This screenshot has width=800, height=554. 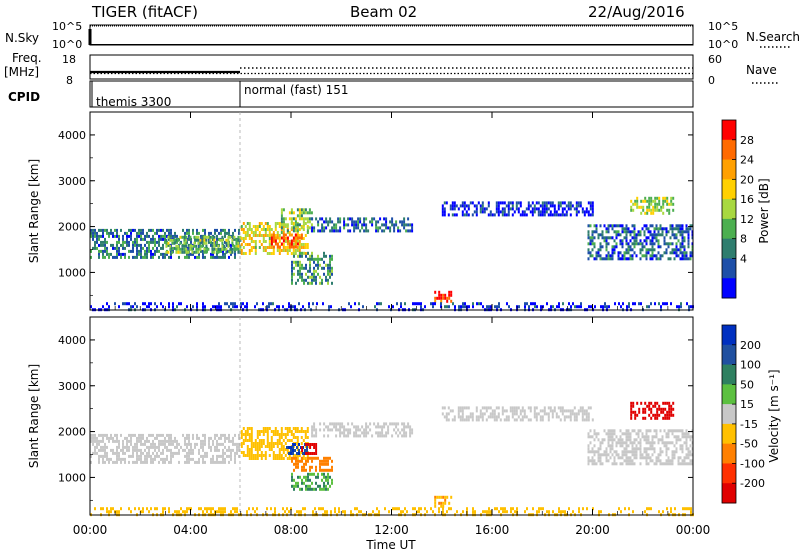 What do you see at coordinates (402, 35) in the screenshot?
I see `nsky-panel: N.Sky 10^5 10^0 10^5 10^0 N.Search` at bounding box center [402, 35].